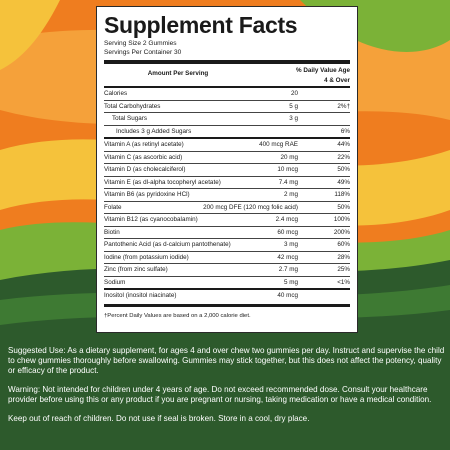  I want to click on nutrient-row-biotin: Biotin 60 mcg 200%, so click(227, 233).